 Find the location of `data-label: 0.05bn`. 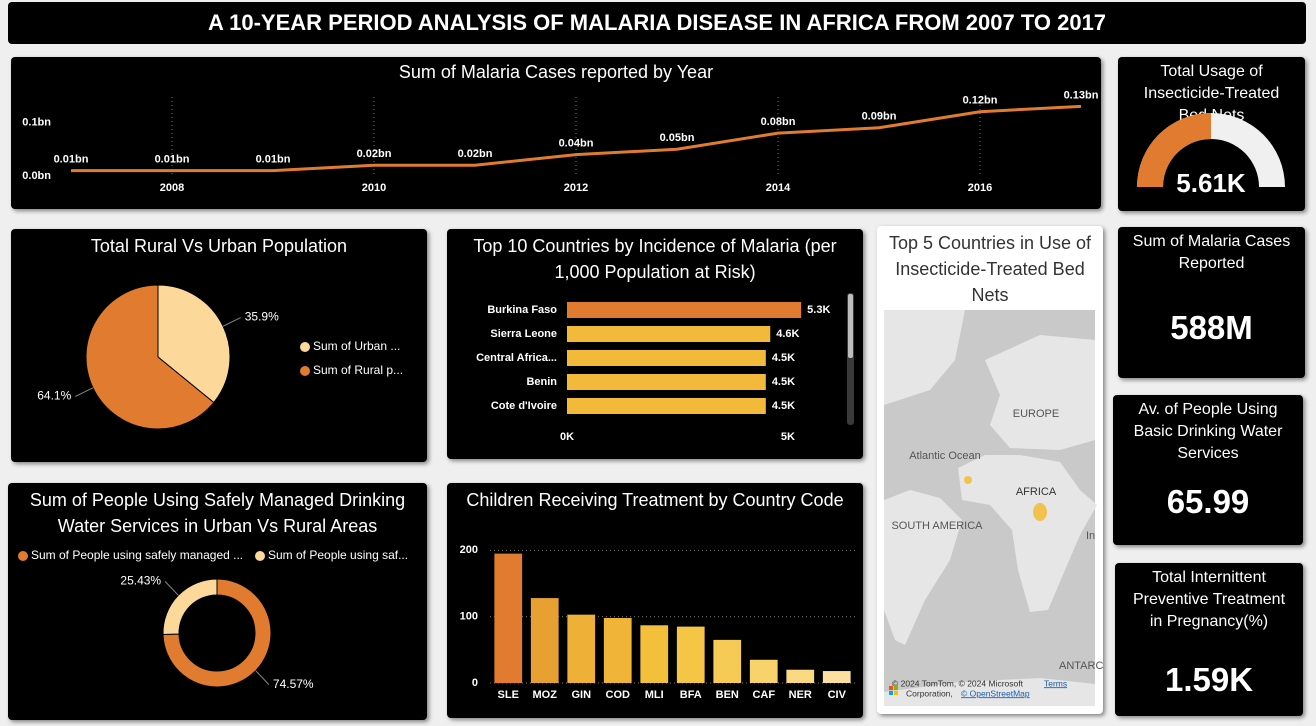

data-label: 0.05bn is located at coordinates (677, 138).